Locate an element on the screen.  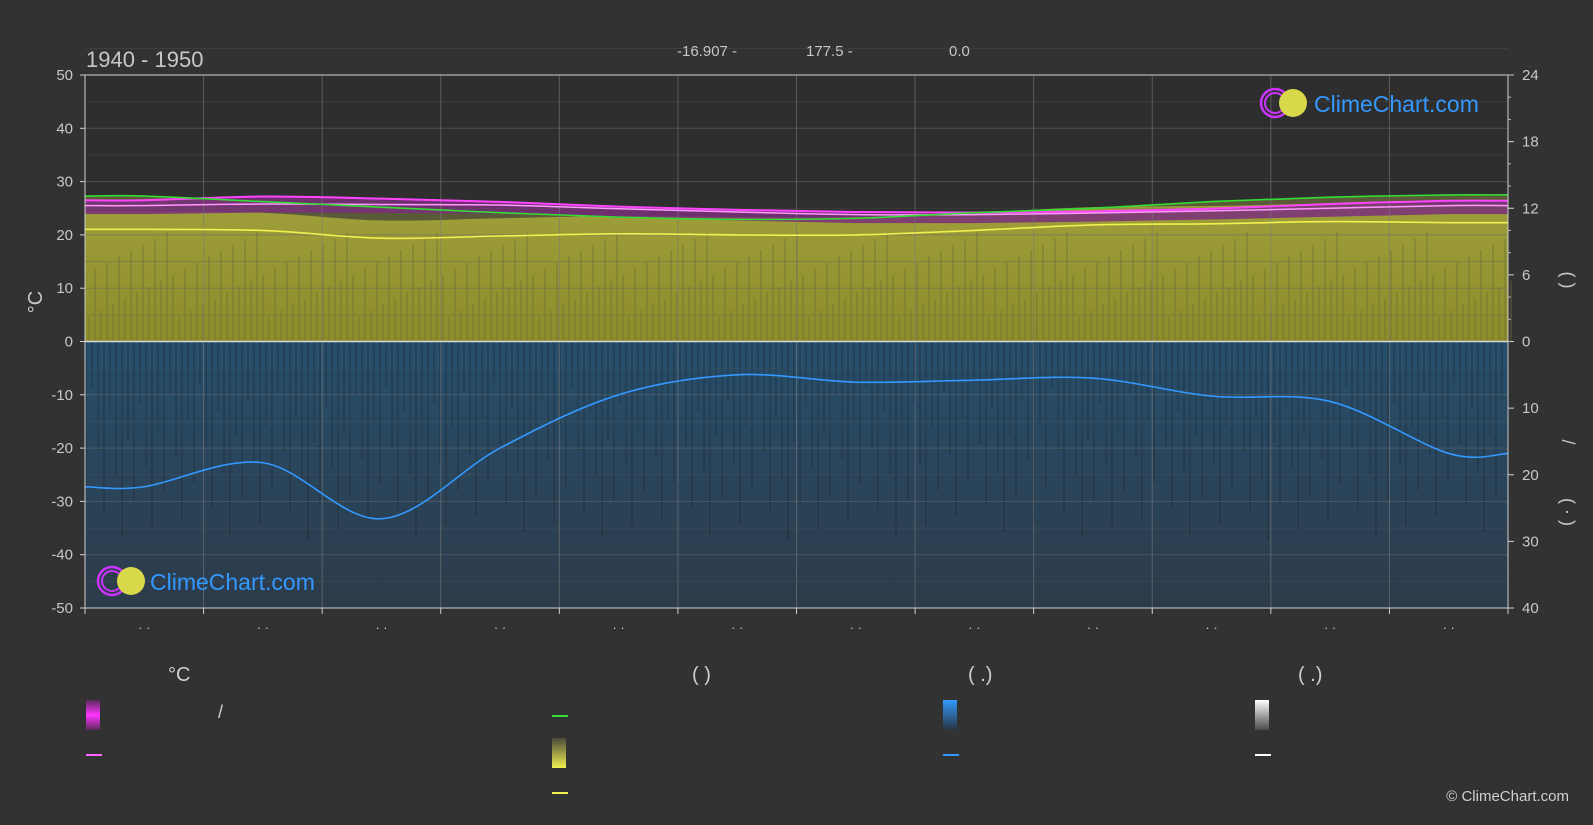
watermark-logo-bottom: ClimeChart.com is located at coordinates (205, 581).